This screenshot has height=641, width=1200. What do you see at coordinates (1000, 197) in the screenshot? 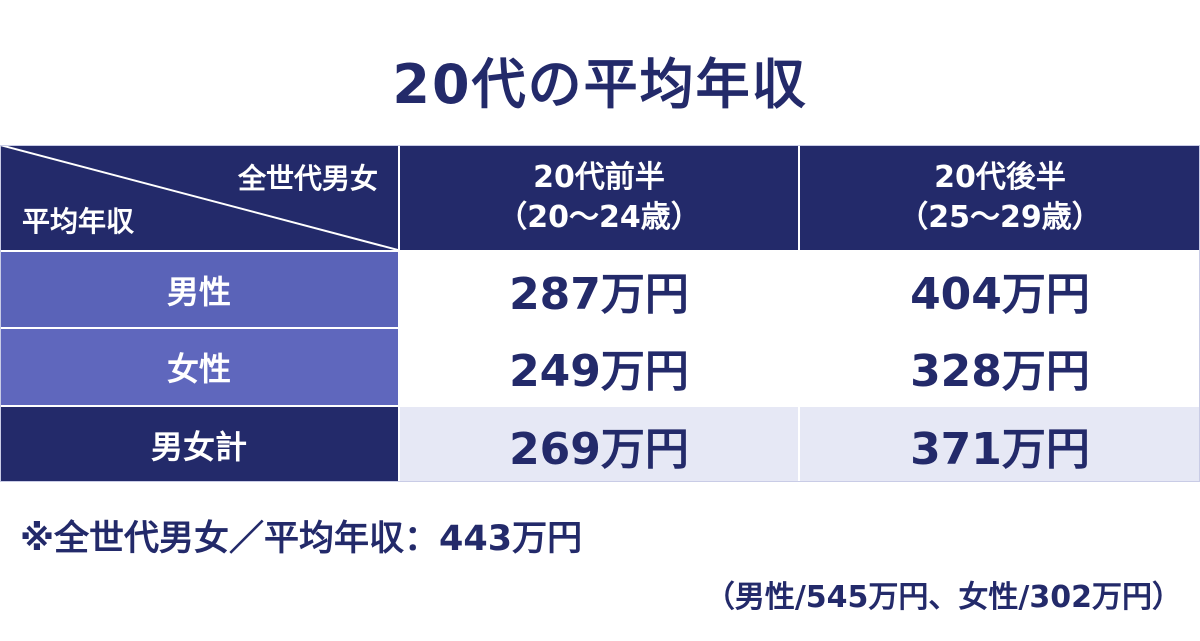
I see `column-header: 20代後半 （25～29歳）` at bounding box center [1000, 197].